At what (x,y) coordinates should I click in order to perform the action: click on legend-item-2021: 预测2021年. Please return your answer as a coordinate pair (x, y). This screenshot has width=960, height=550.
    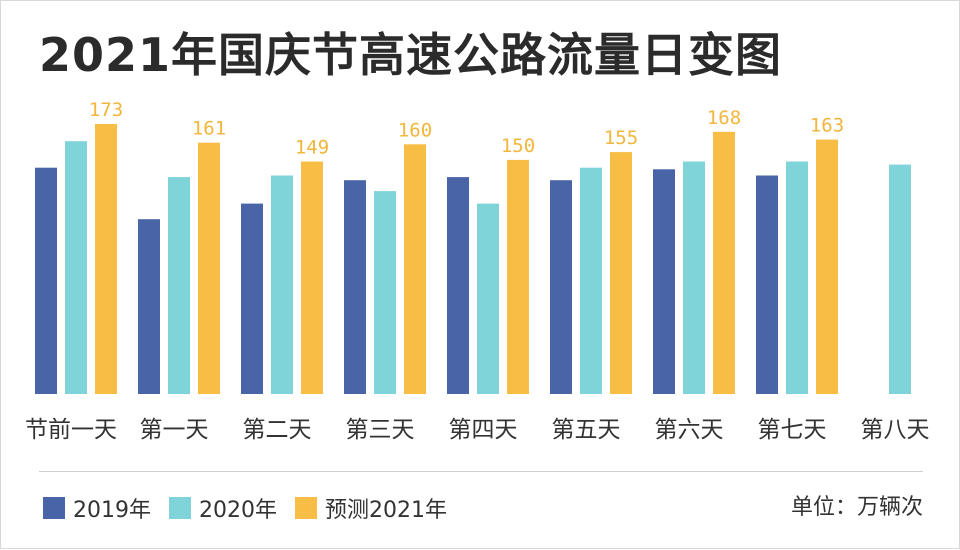
    Looking at the image, I should click on (371, 508).